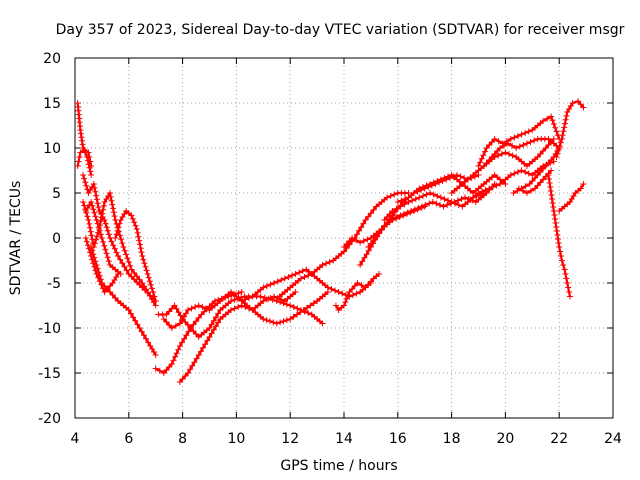 The image size is (640, 480). What do you see at coordinates (49, 419) in the screenshot?
I see `y-tick-label: -20` at bounding box center [49, 419].